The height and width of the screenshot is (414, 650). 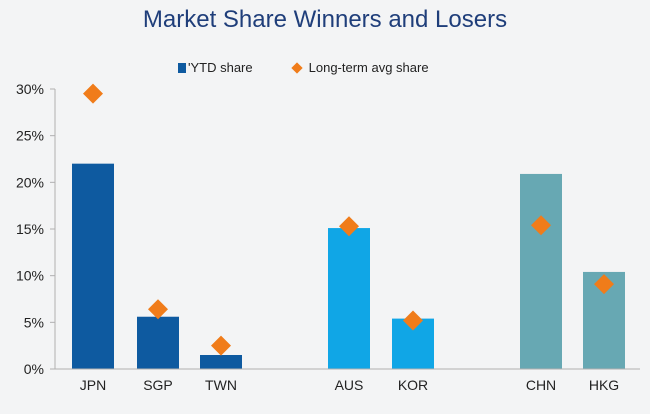 I want to click on bar-chn, so click(x=541, y=271).